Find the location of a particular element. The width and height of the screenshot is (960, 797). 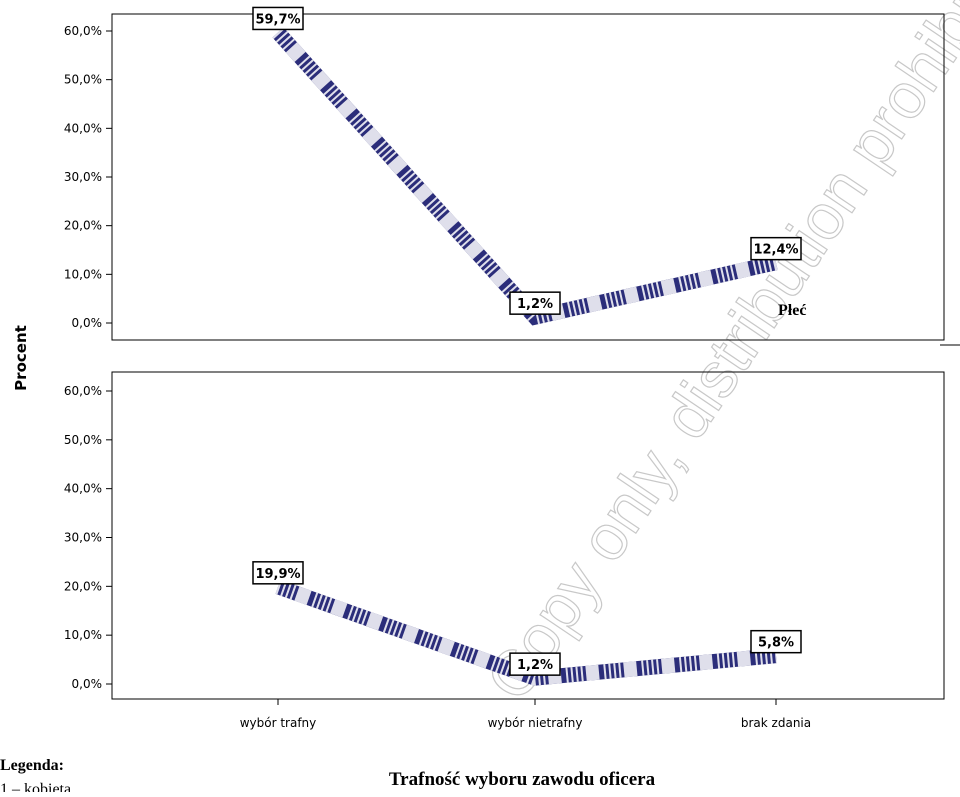

legend-title: Legenda: is located at coordinates (32, 765).